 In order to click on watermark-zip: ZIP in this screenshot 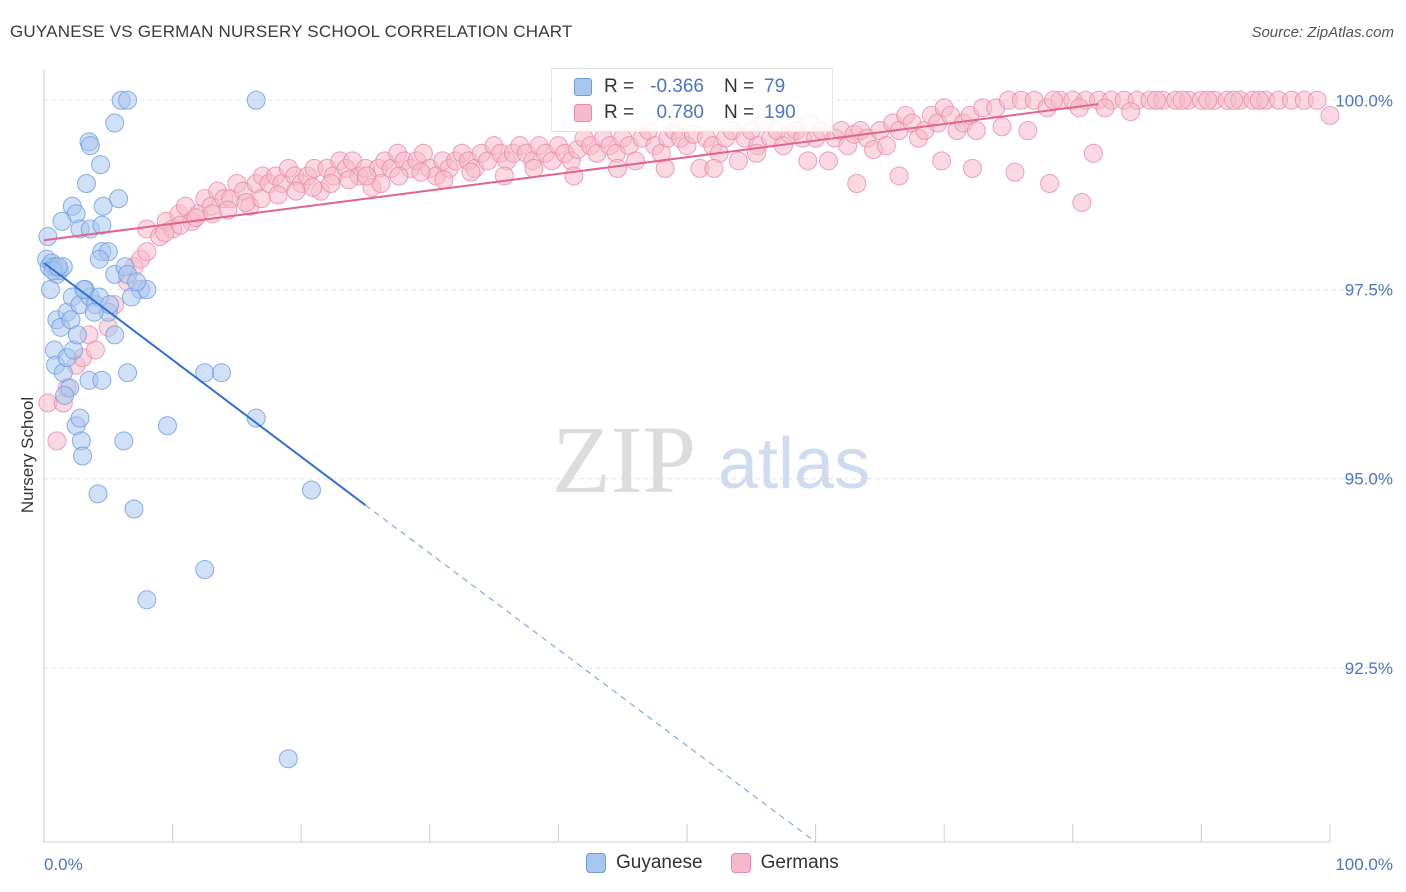, I will do `click(624, 459)`.